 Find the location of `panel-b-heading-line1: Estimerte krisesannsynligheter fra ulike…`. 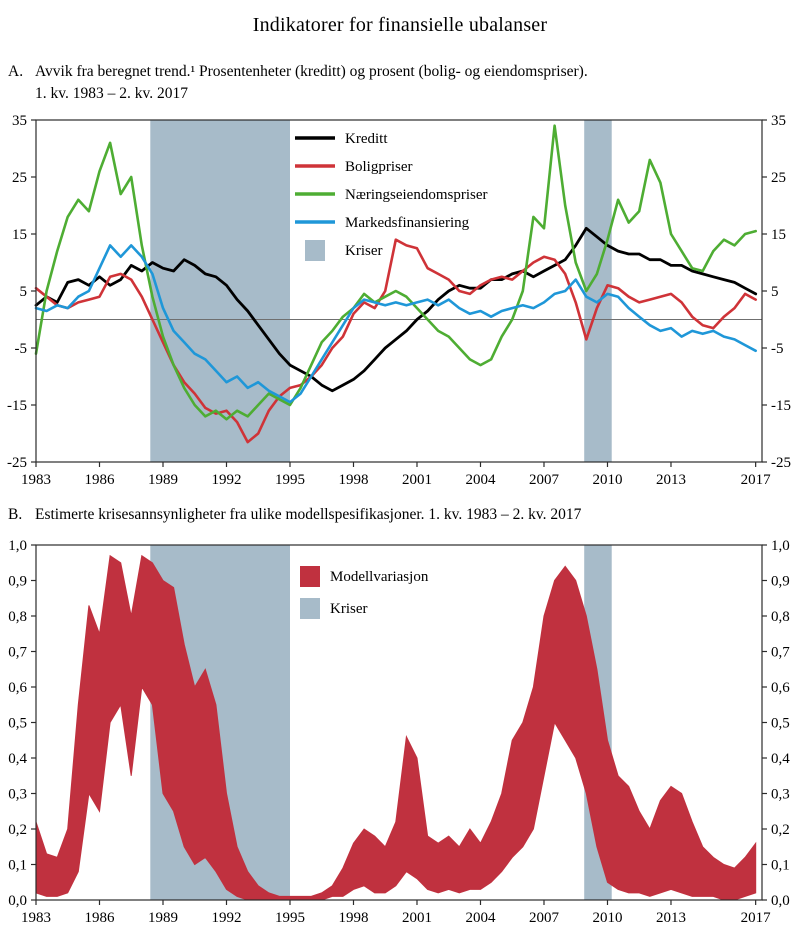

panel-b-heading-line1: Estimerte krisesannsynligheter fra ulike… is located at coordinates (308, 515).